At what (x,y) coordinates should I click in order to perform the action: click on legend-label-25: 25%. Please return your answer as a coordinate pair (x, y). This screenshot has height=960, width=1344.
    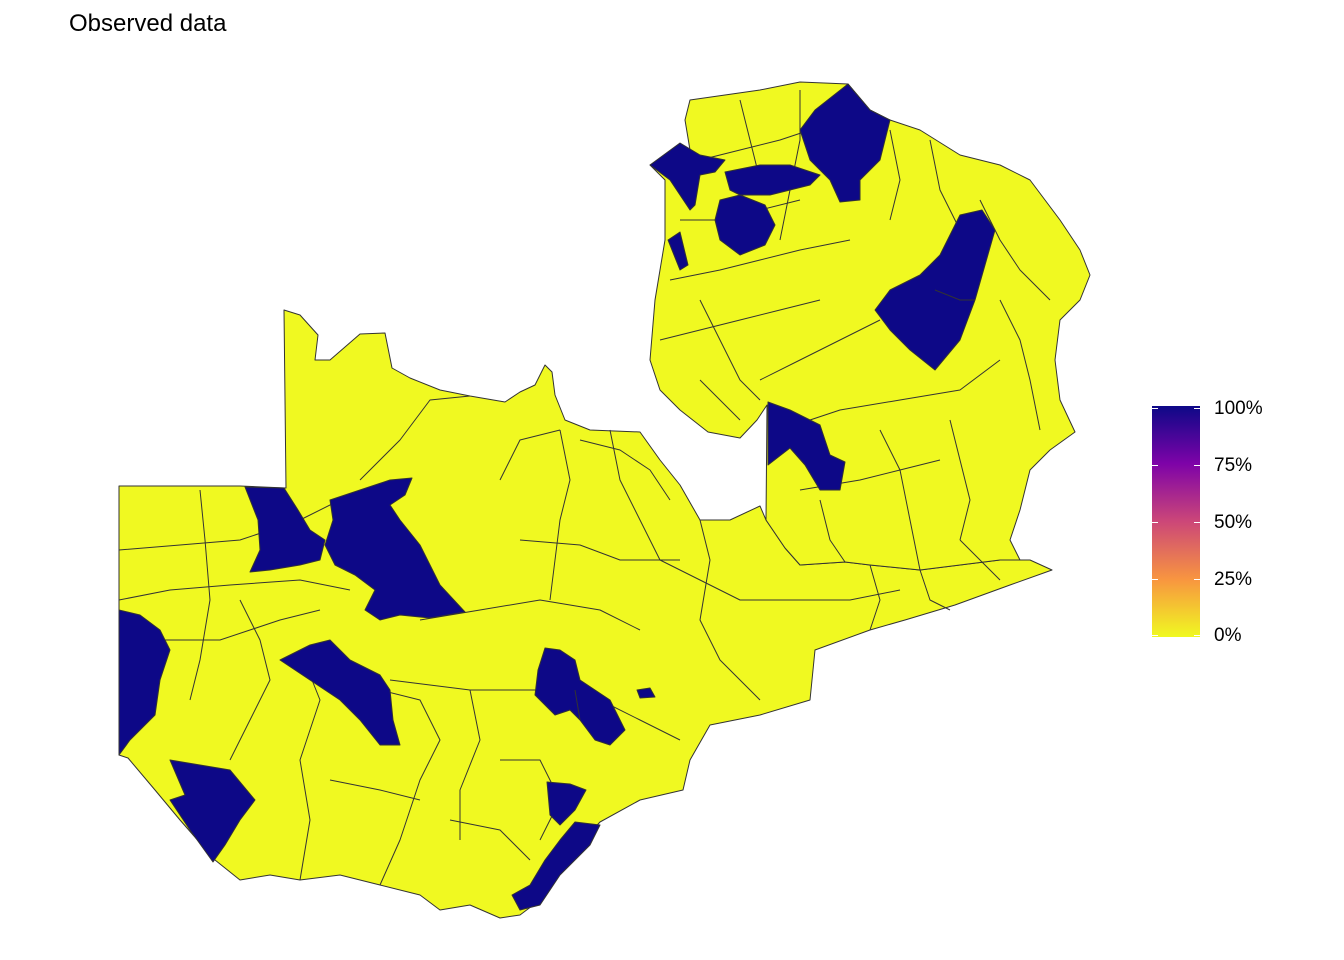
    Looking at the image, I should click on (1233, 579).